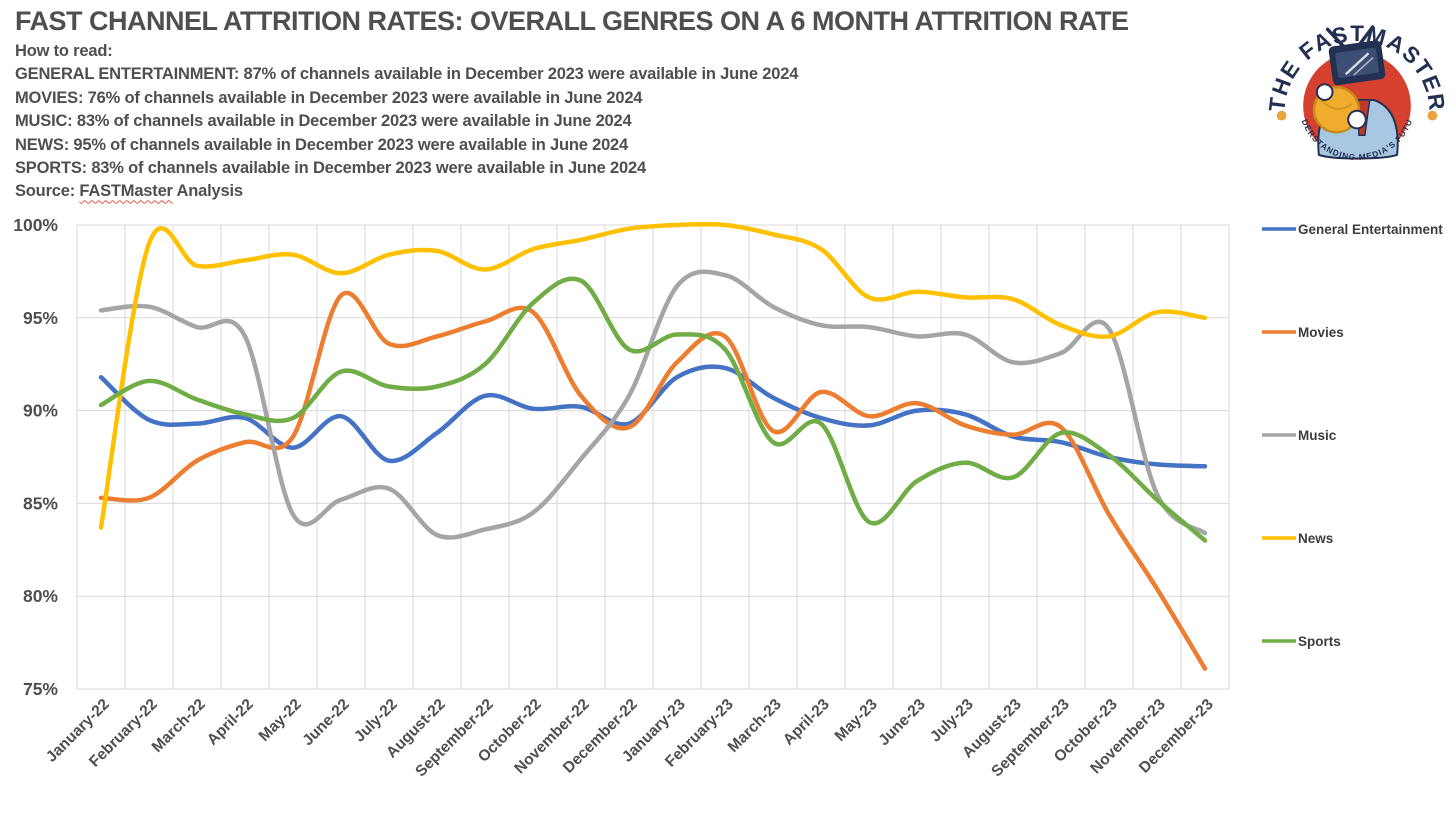  What do you see at coordinates (1317, 435) in the screenshot?
I see `svg-text: Music` at bounding box center [1317, 435].